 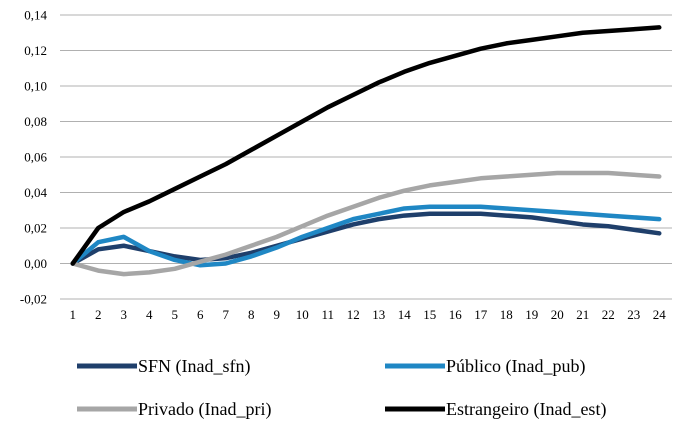 What do you see at coordinates (526, 409) in the screenshot?
I see `legend-label: Estrangeiro (Inad_est)` at bounding box center [526, 409].